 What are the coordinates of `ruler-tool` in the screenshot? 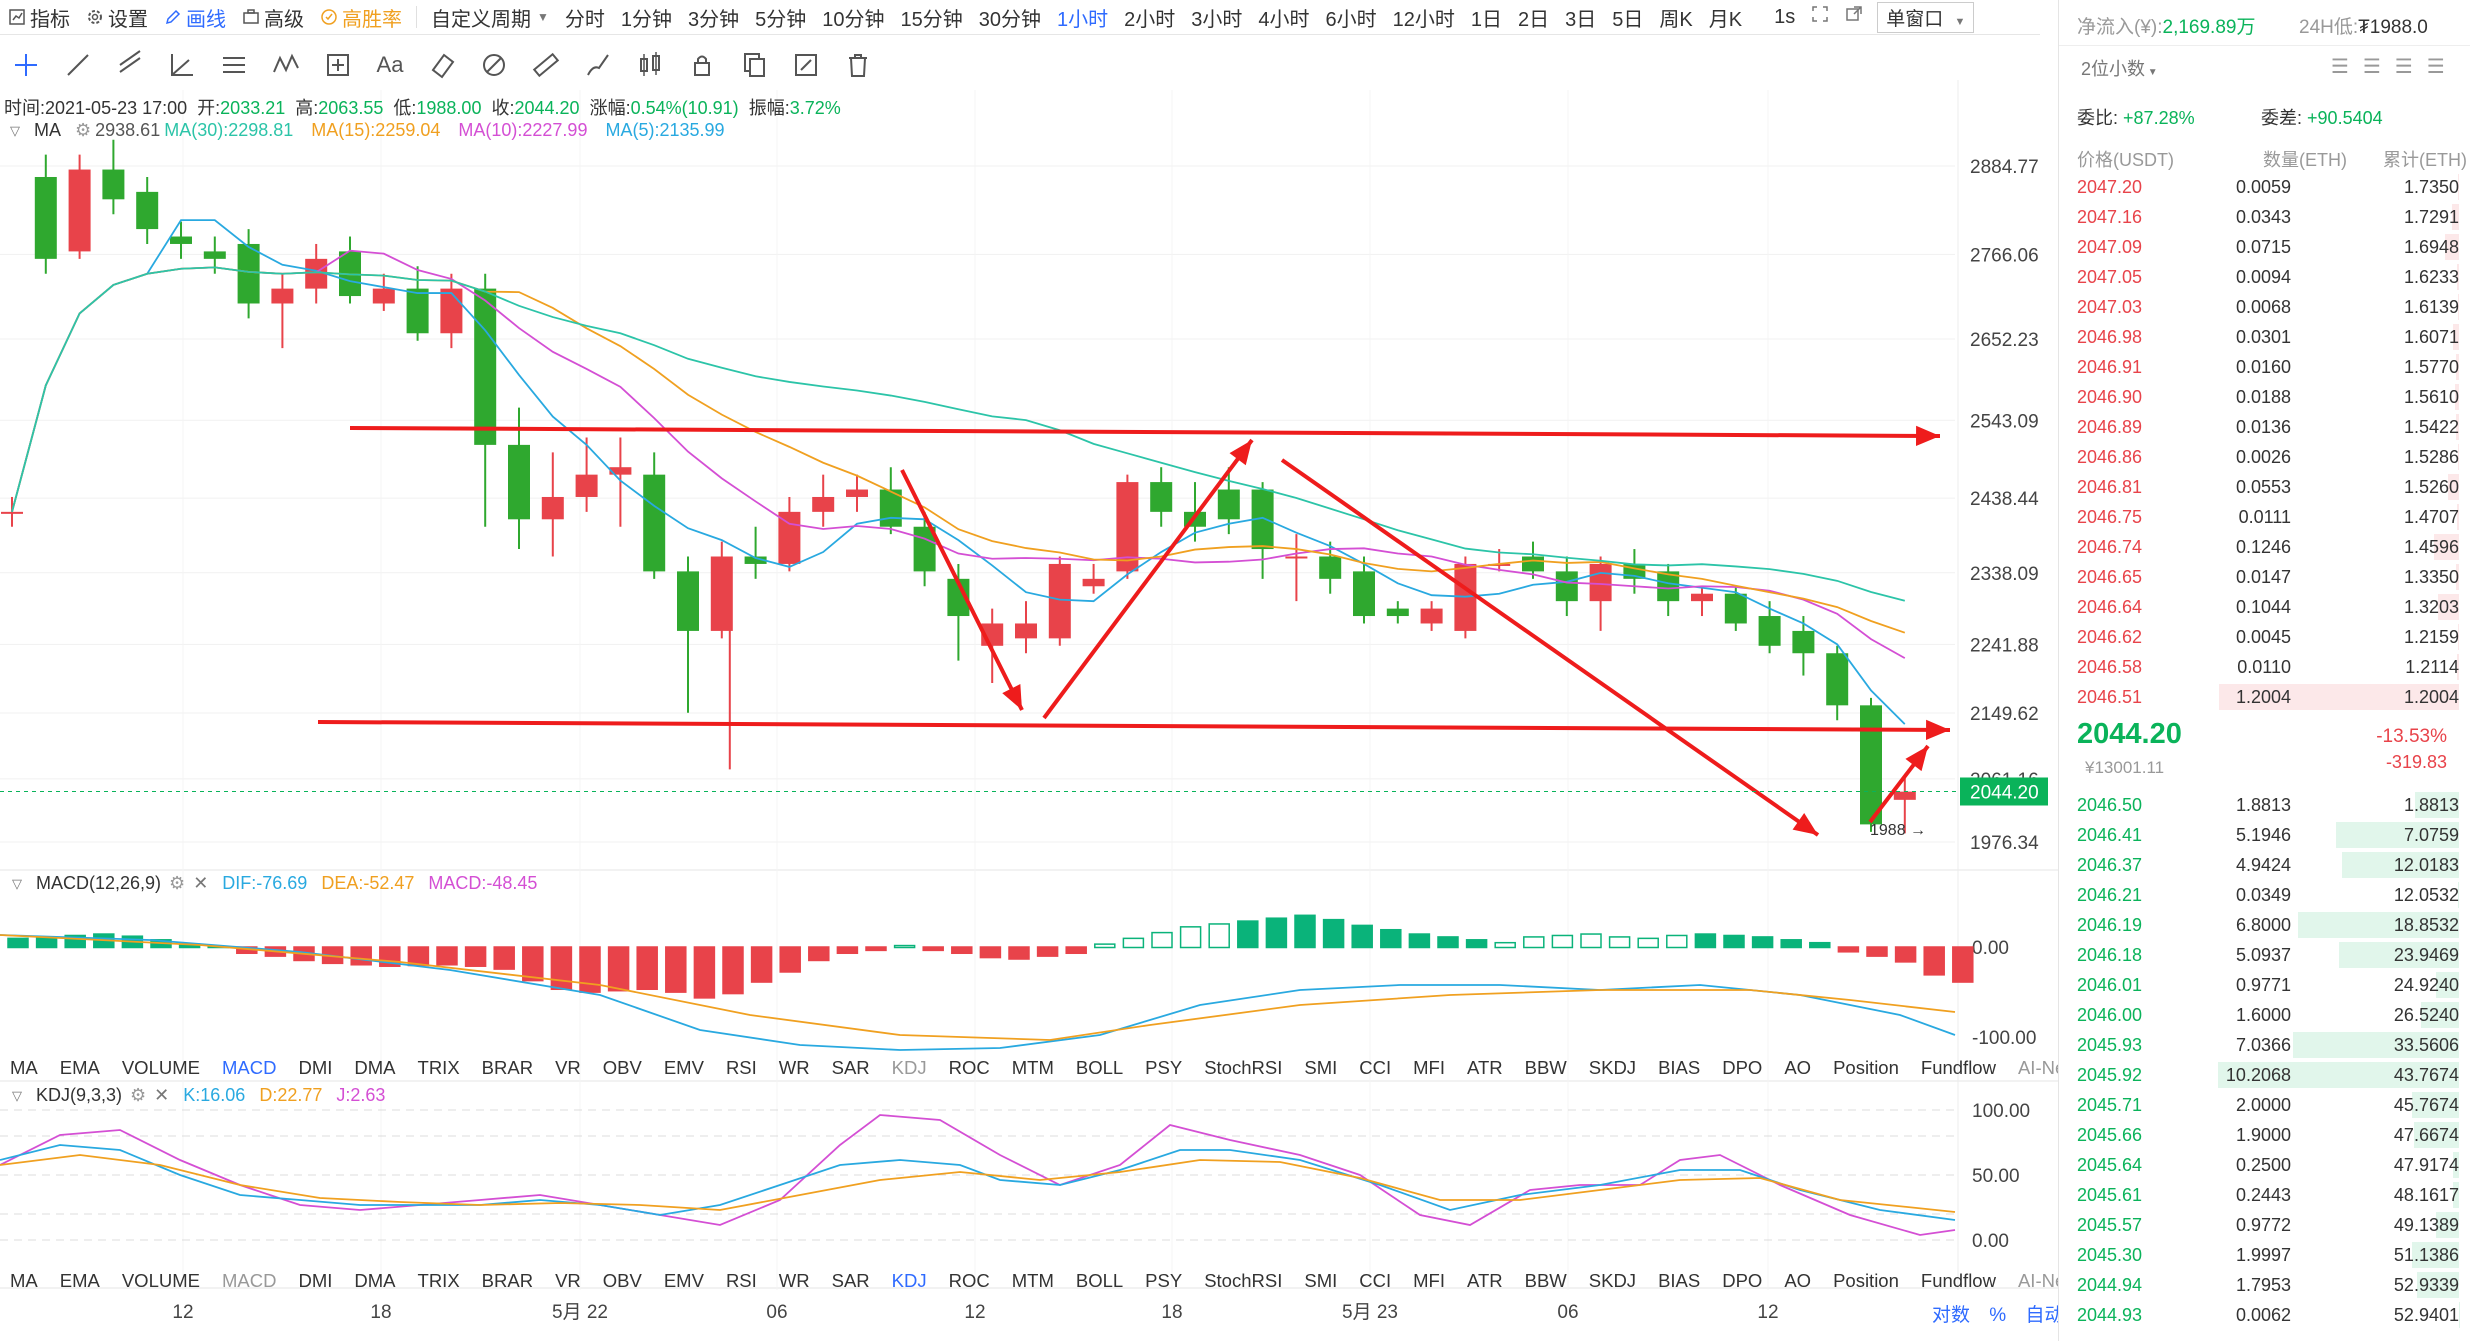 It's located at (546, 65).